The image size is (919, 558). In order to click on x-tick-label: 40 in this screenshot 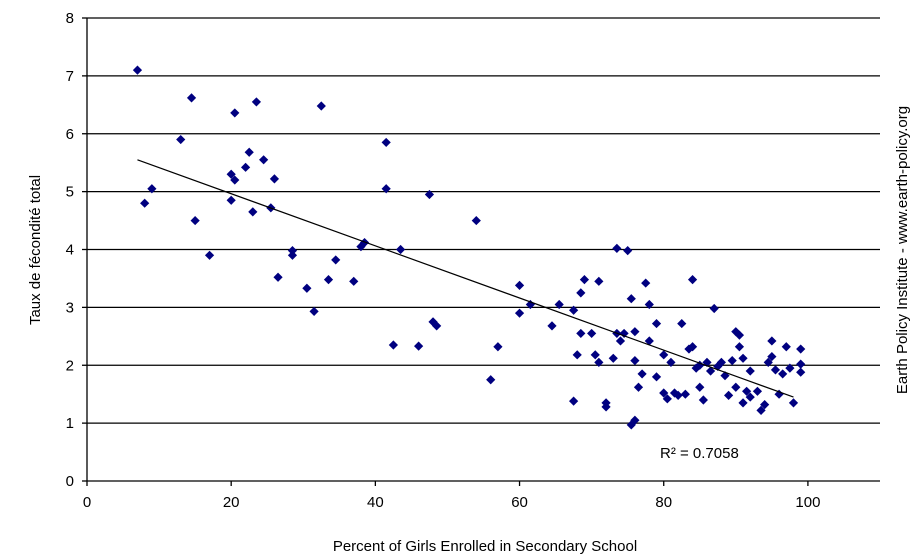, I will do `click(375, 502)`.